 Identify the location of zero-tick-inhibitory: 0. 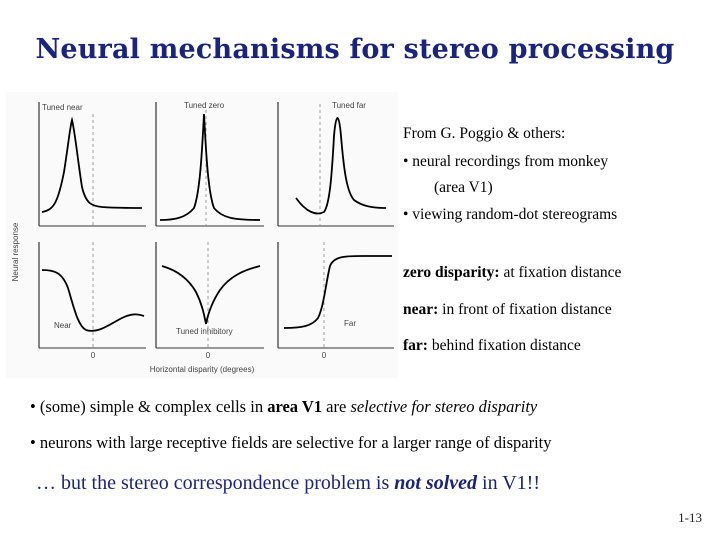
(208, 355).